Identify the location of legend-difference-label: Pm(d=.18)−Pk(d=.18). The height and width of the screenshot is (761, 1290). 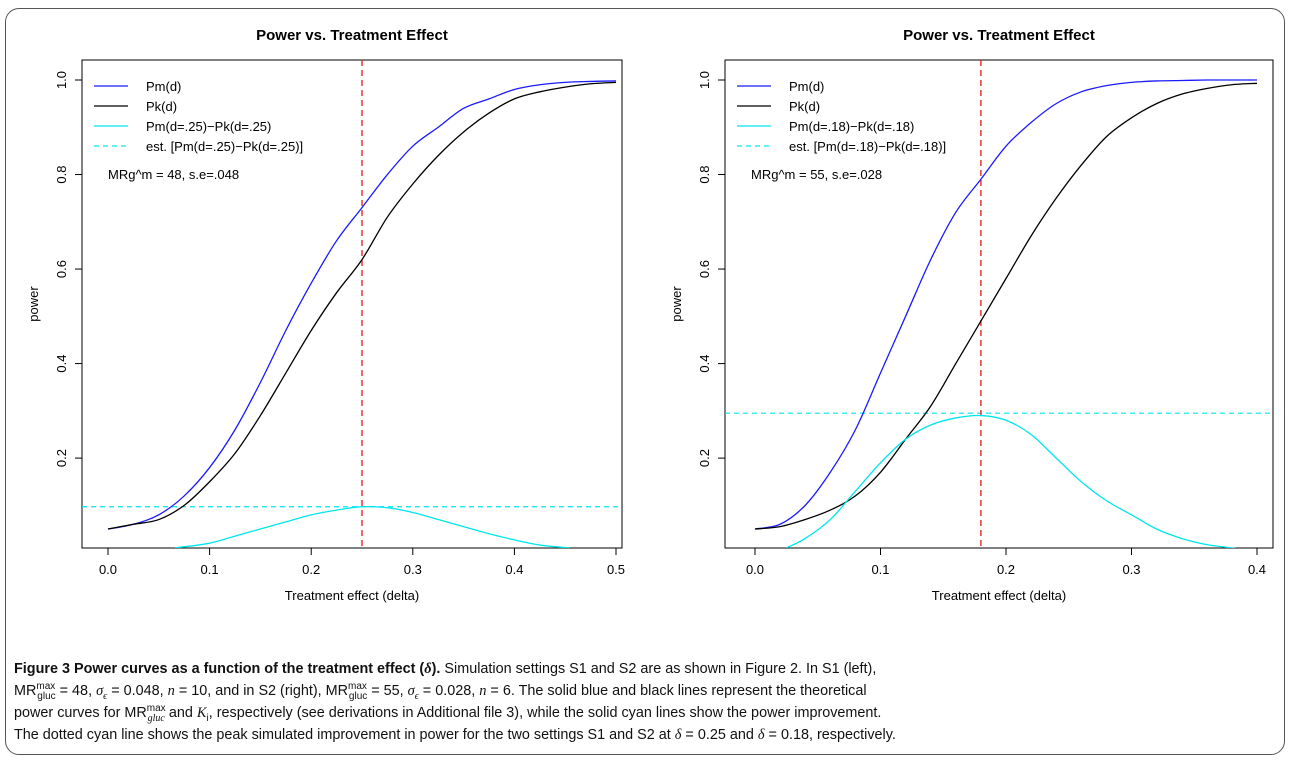
(851, 126).